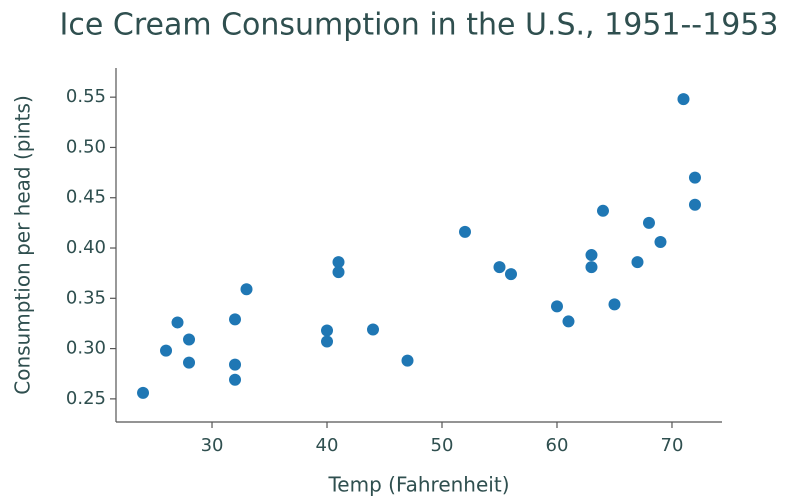 The height and width of the screenshot is (500, 797). I want to click on x-tick-label: 70, so click(672, 445).